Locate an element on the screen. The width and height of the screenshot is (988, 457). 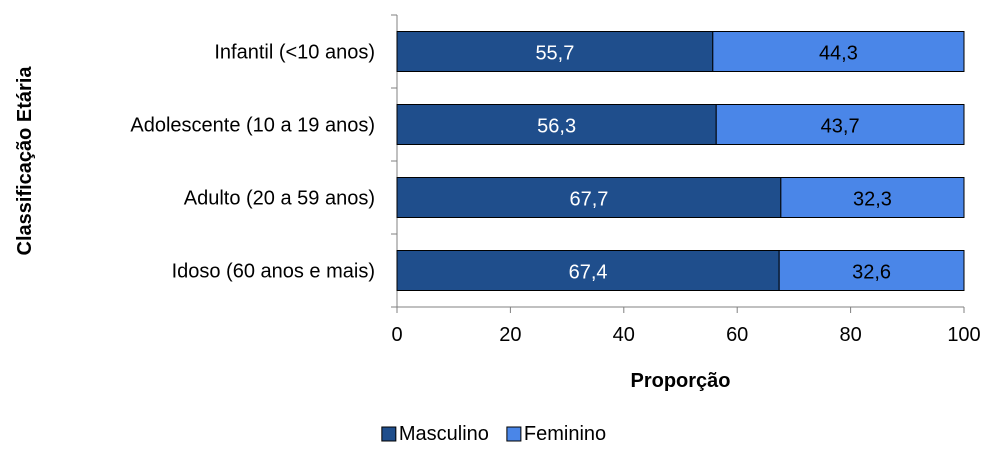
legend-label: Feminino is located at coordinates (565, 434).